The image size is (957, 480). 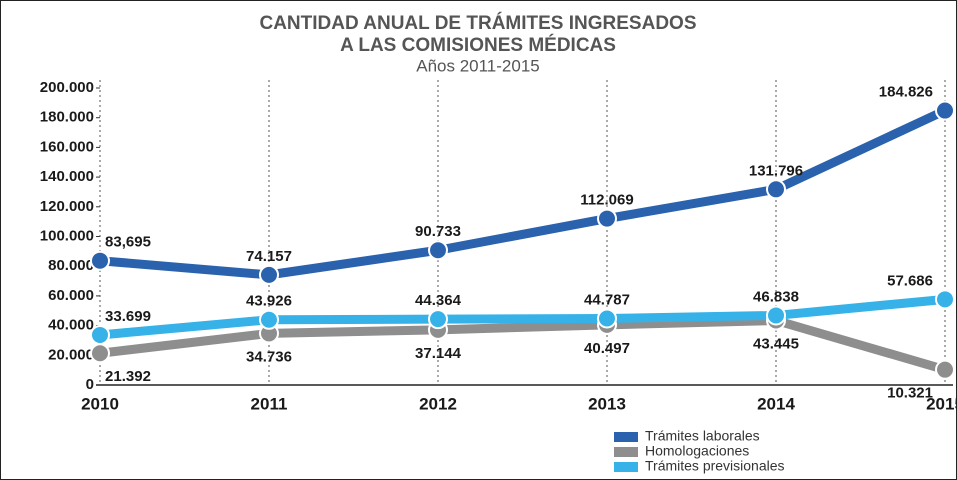 I want to click on x-tick-label: 2010, so click(x=100, y=403).